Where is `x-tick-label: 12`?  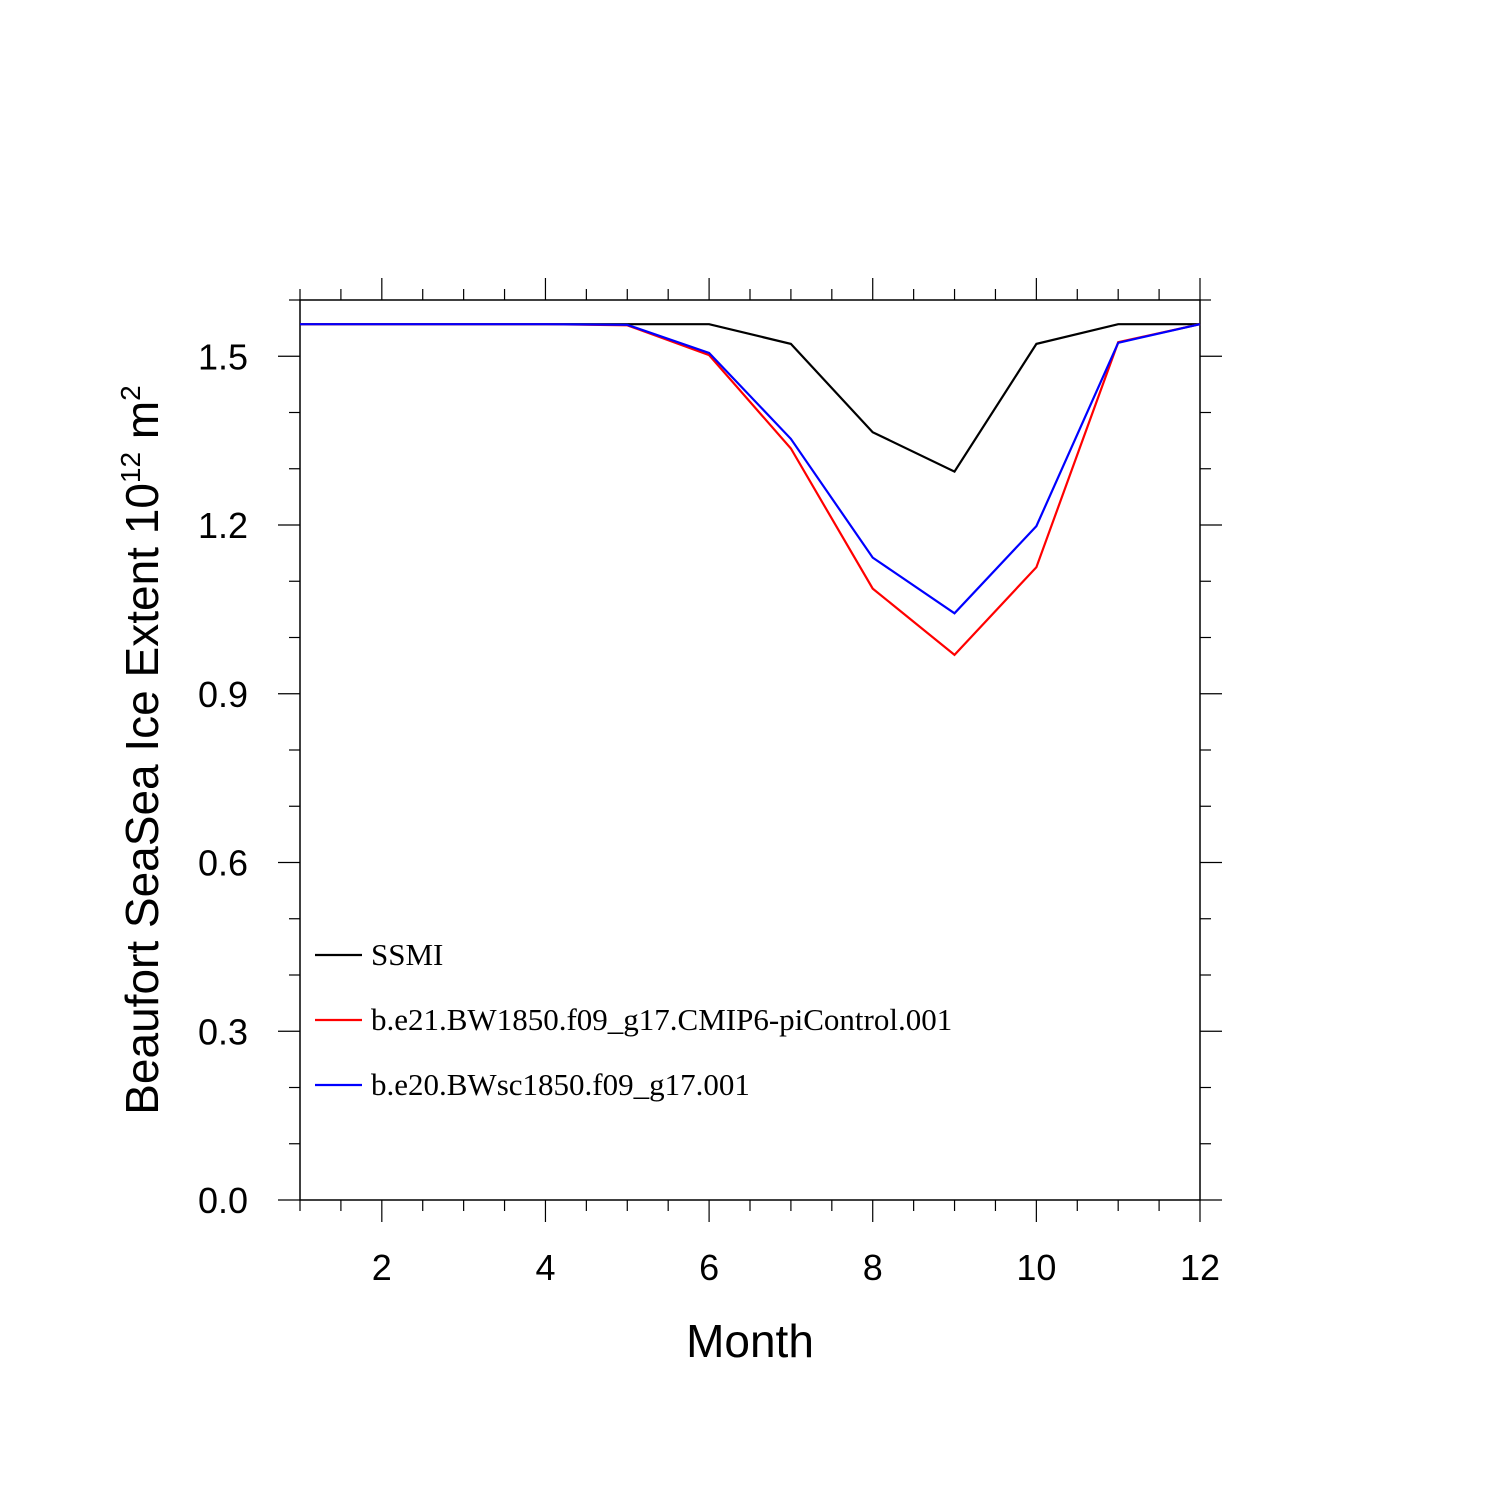
x-tick-label: 12 is located at coordinates (1200, 1267).